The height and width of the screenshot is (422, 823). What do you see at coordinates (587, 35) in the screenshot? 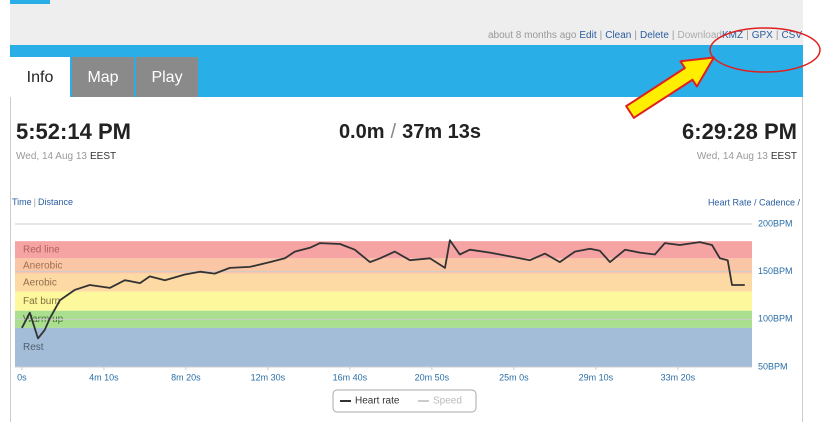
I see `action-link: Edit` at bounding box center [587, 35].